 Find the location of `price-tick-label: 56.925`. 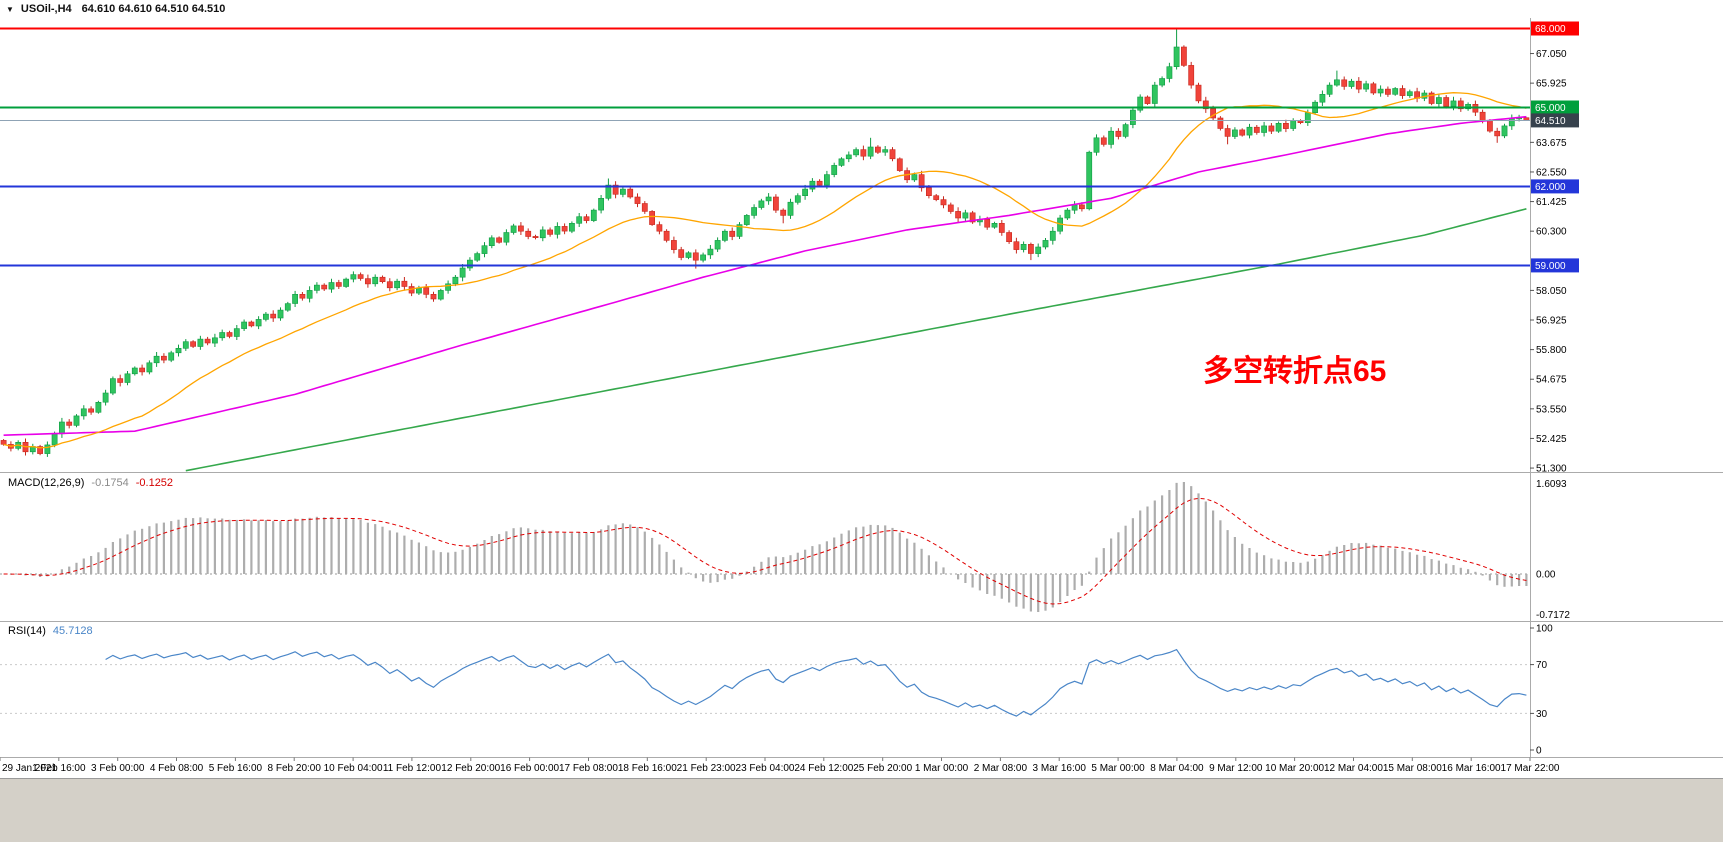

price-tick-label: 56.925 is located at coordinates (1551, 321).